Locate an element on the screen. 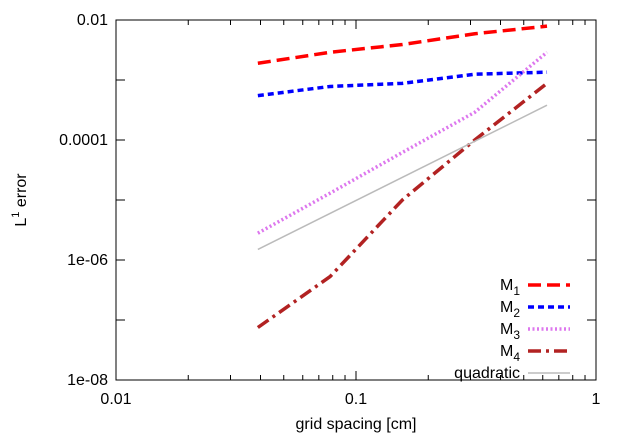  y-tick-label: 0.01 is located at coordinates (92, 20).